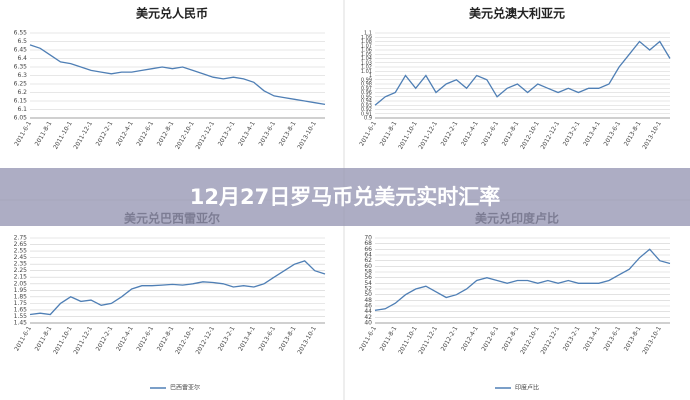  I want to click on y-tick-label: 6.05, so click(21, 118).